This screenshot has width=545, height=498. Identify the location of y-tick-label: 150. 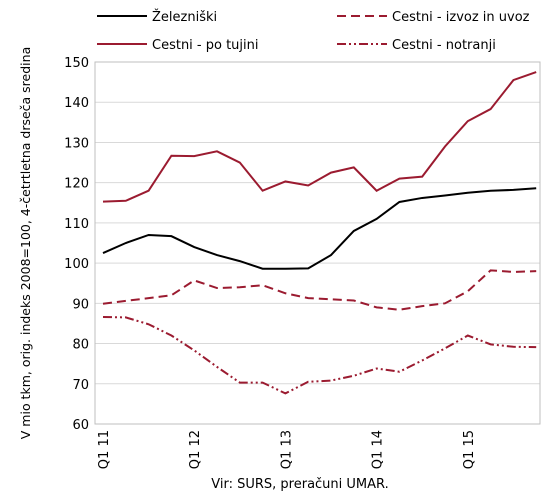
(76, 63).